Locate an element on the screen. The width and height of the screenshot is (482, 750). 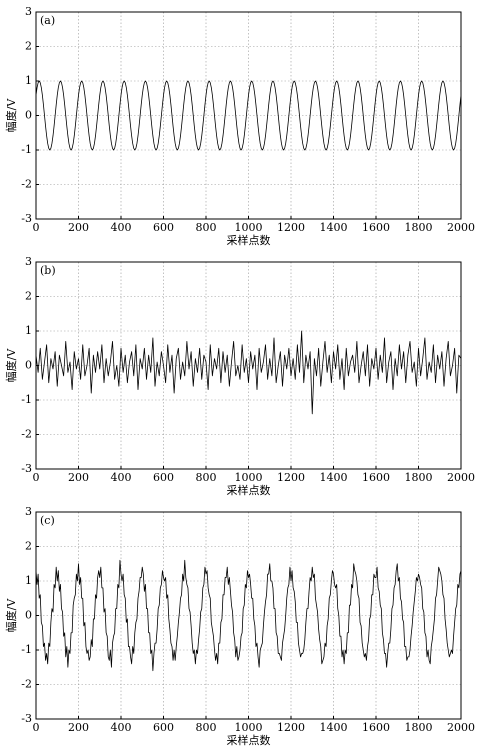
panel-label: (a) is located at coordinates (47, 20).